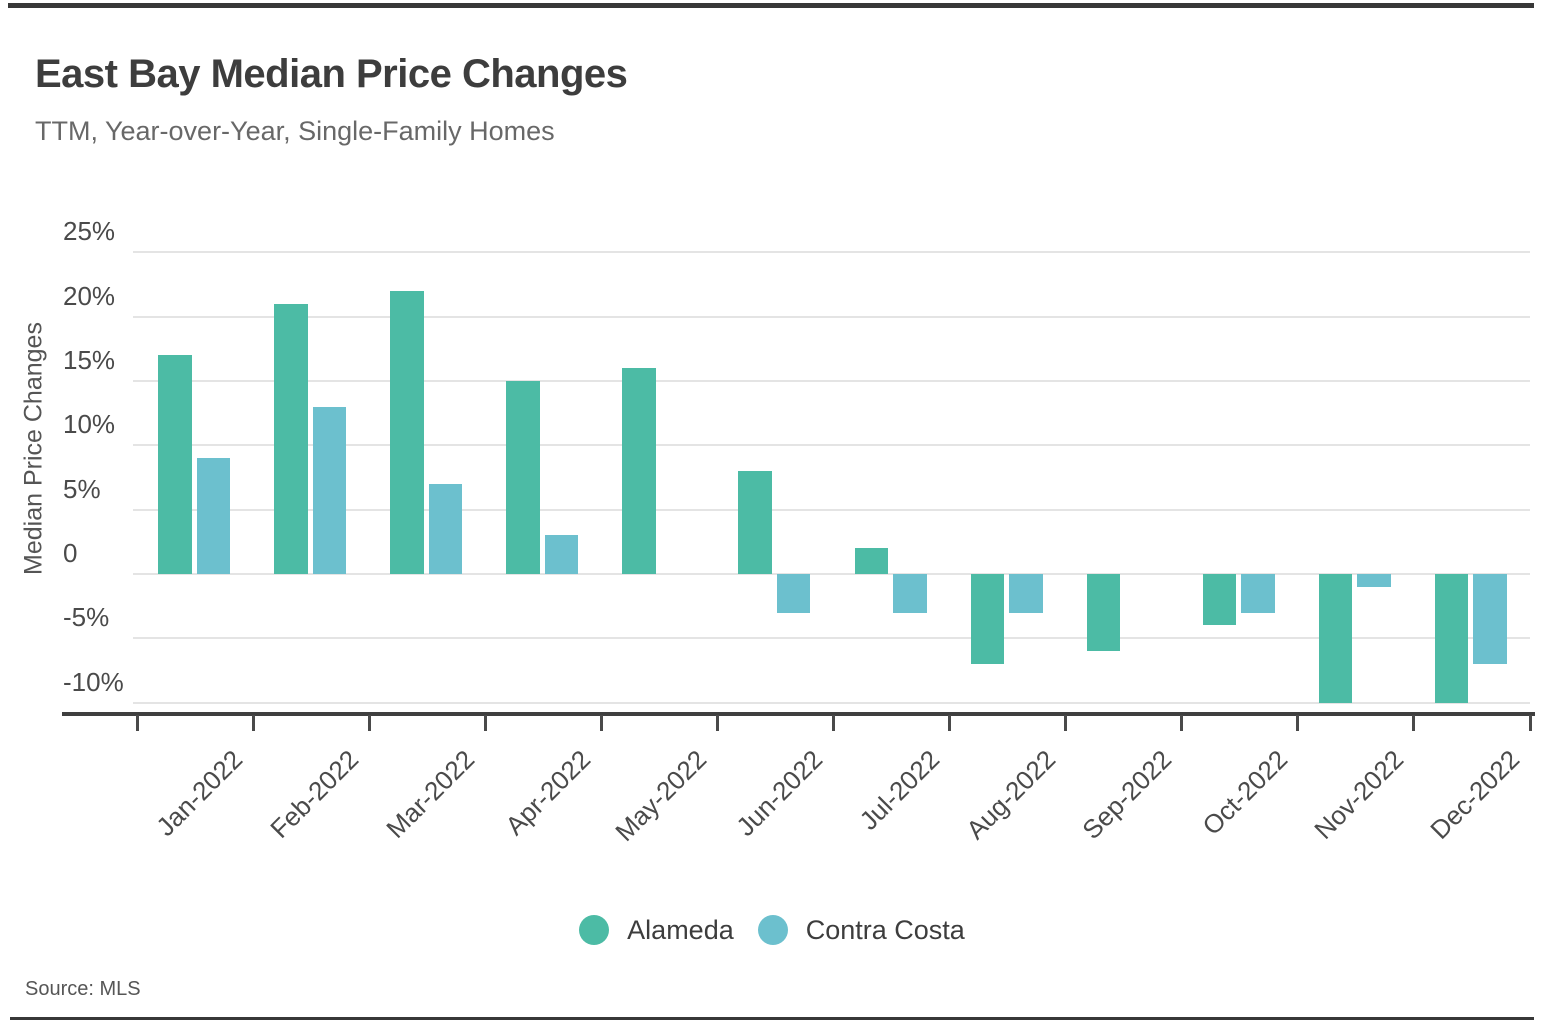 This screenshot has height=1032, width=1544. What do you see at coordinates (1103, 613) in the screenshot?
I see `bar-alameda-sep-2022` at bounding box center [1103, 613].